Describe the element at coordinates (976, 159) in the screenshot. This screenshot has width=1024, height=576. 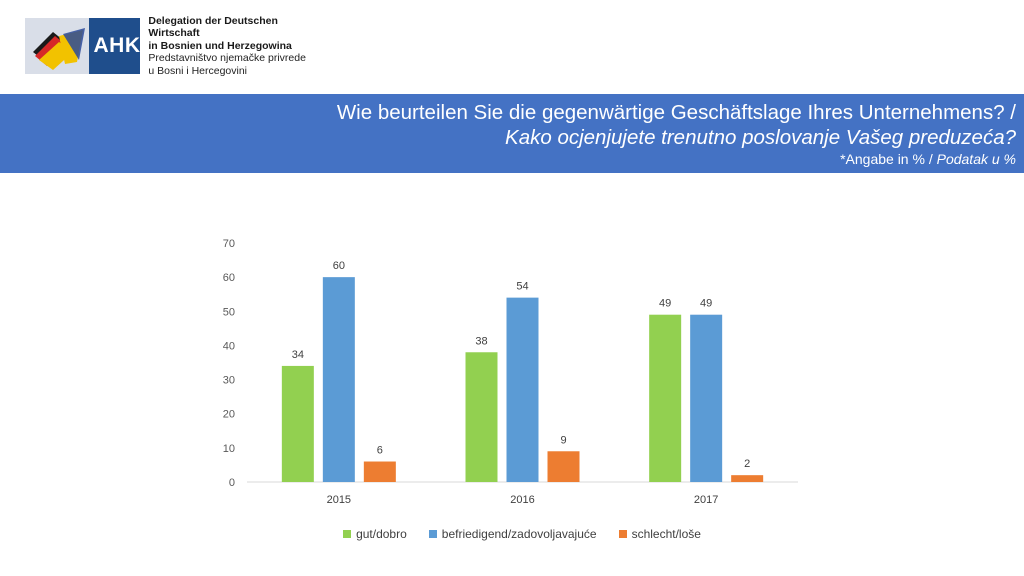
I see `units-note-bosnian: Podatak u %` at that location.